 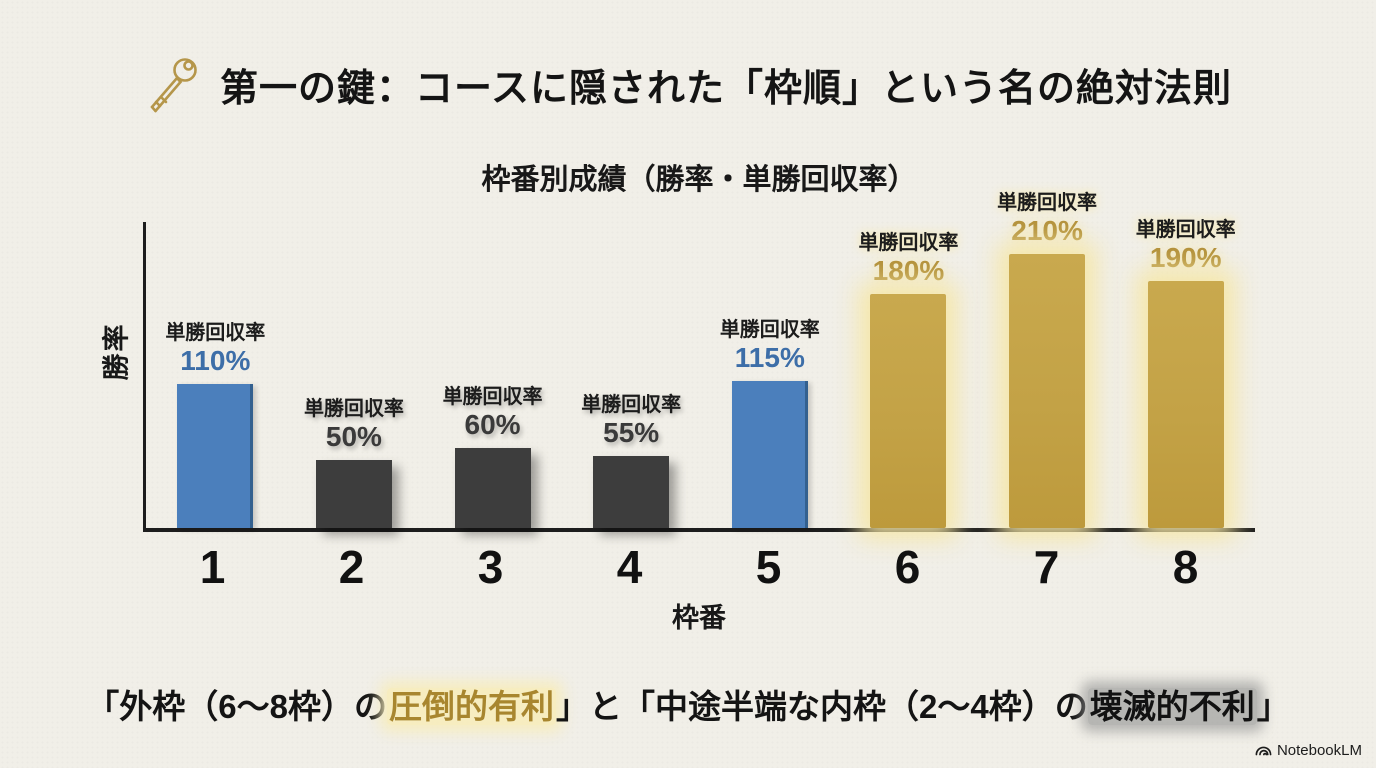 I want to click on notebooklm-watermark: NotebookLM, so click(x=1308, y=750).